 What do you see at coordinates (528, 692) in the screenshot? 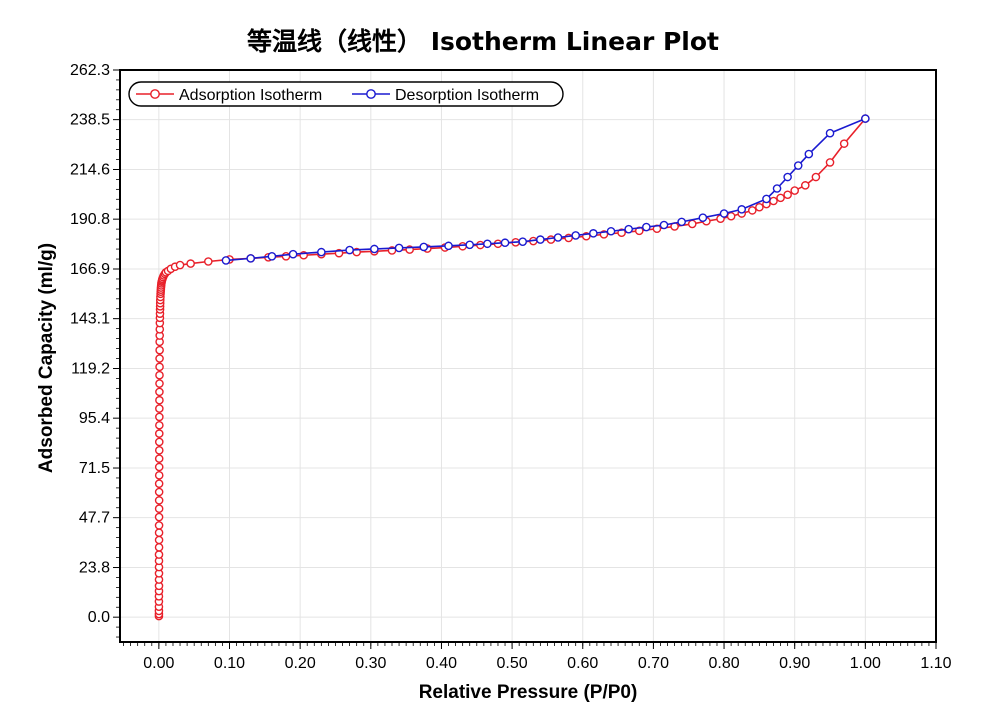
I see `x-axis-title: Relative Pressure (P/P0)` at bounding box center [528, 692].